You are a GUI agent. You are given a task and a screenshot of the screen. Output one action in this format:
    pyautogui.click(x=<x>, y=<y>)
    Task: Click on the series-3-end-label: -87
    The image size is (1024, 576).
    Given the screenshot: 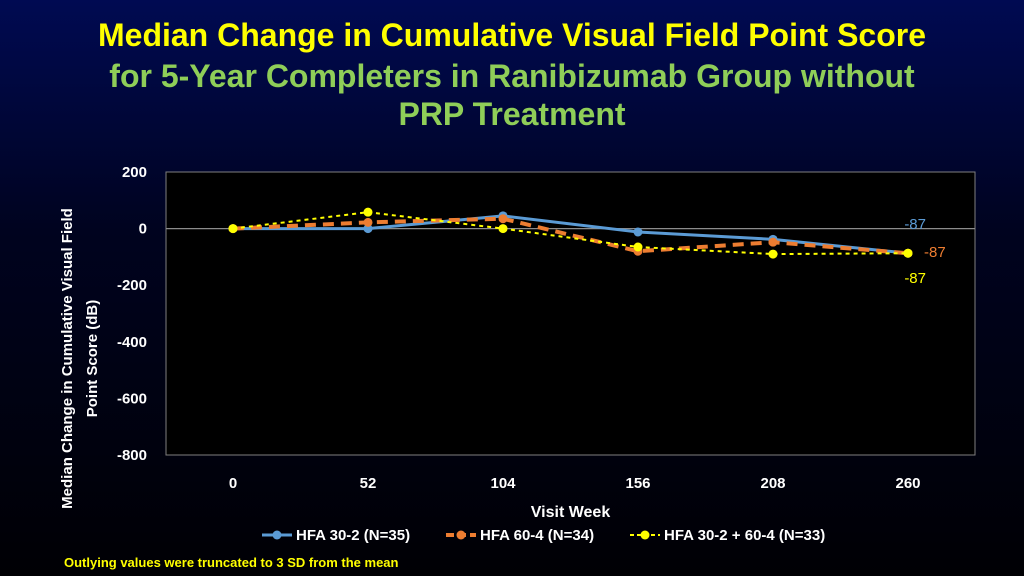 What is the action you would take?
    pyautogui.click(x=915, y=278)
    